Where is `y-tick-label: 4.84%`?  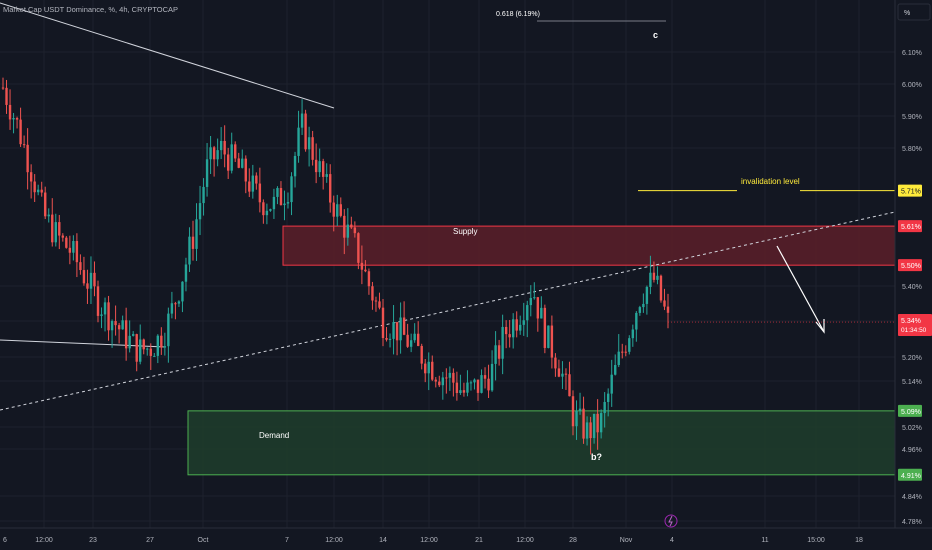
y-tick-label: 4.84% is located at coordinates (912, 497).